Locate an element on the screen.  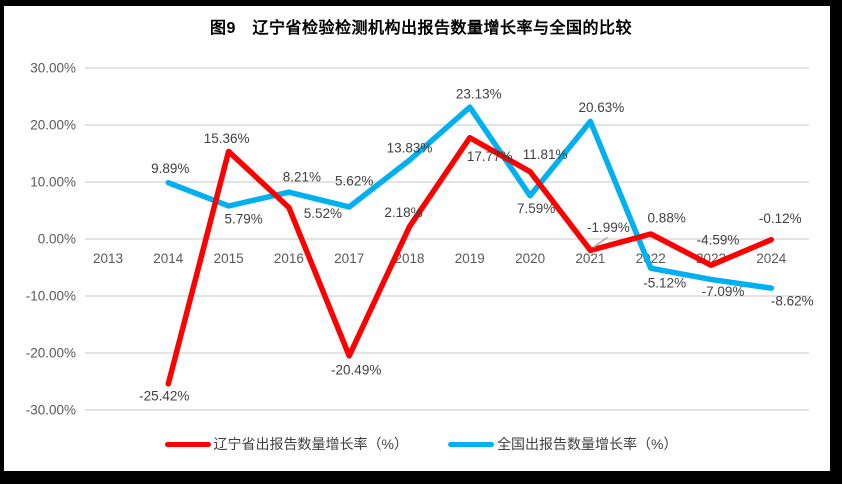
chart-legend: 辽宁省出报告数量增长率（%） 全国出报告数量增长率（%） is located at coordinates (421, 444).